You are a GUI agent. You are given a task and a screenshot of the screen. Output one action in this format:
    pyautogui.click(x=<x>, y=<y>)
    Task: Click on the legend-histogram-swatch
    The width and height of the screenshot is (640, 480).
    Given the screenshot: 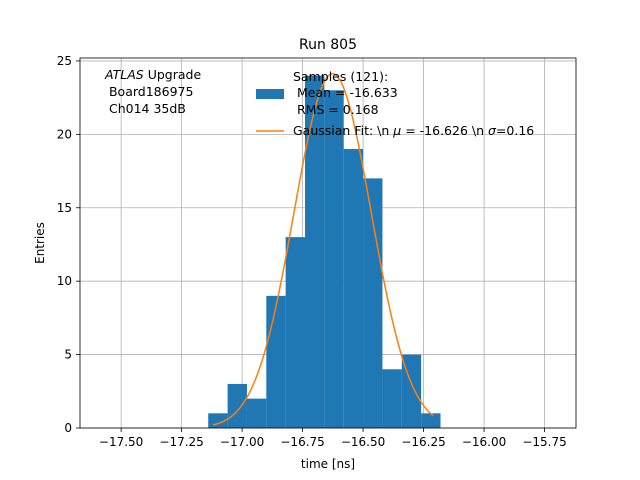 What is the action you would take?
    pyautogui.click(x=270, y=94)
    